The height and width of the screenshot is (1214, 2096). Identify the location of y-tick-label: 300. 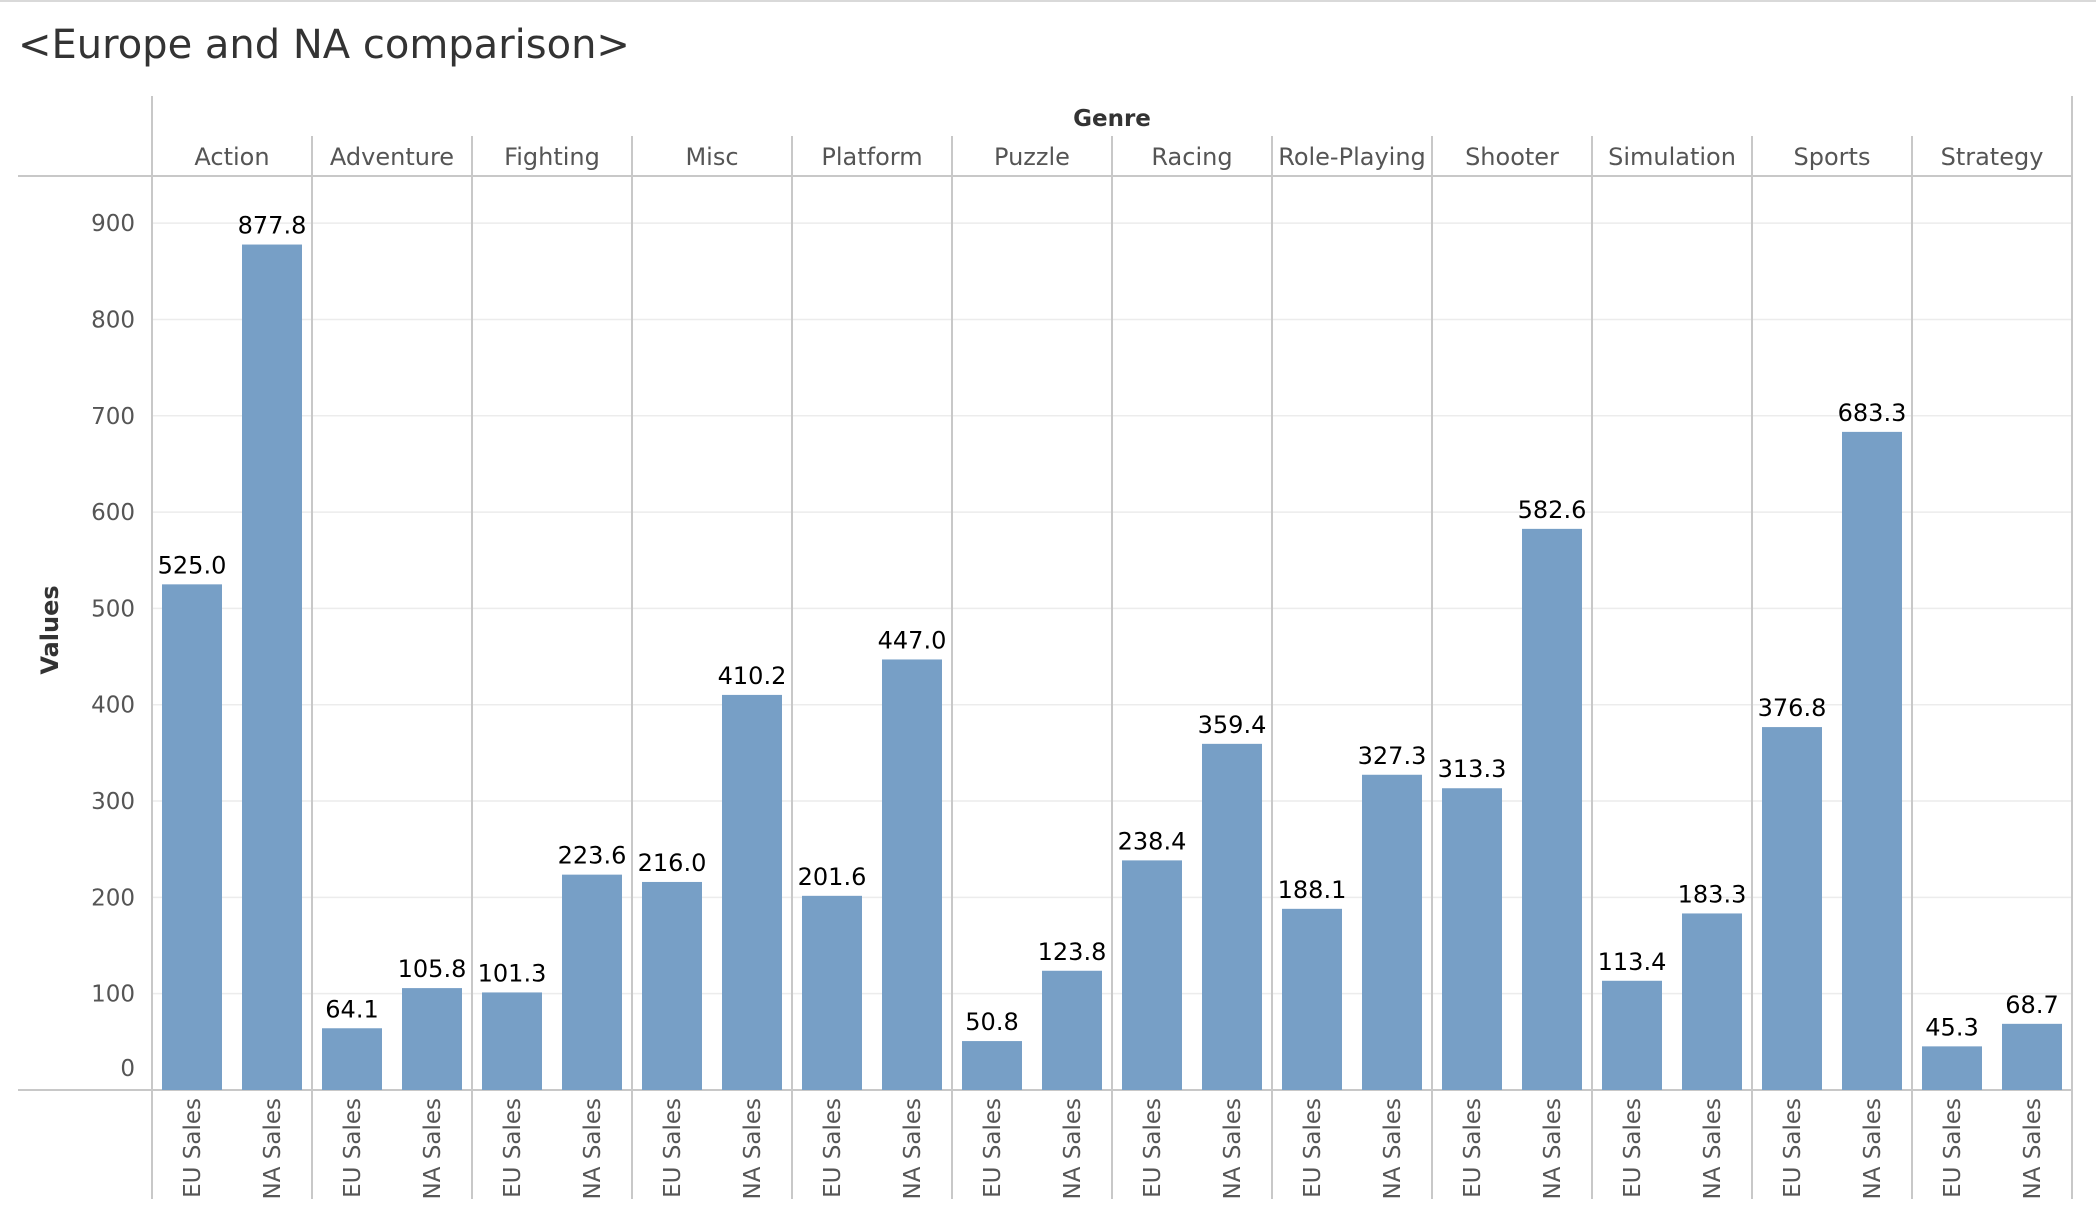
(113, 802).